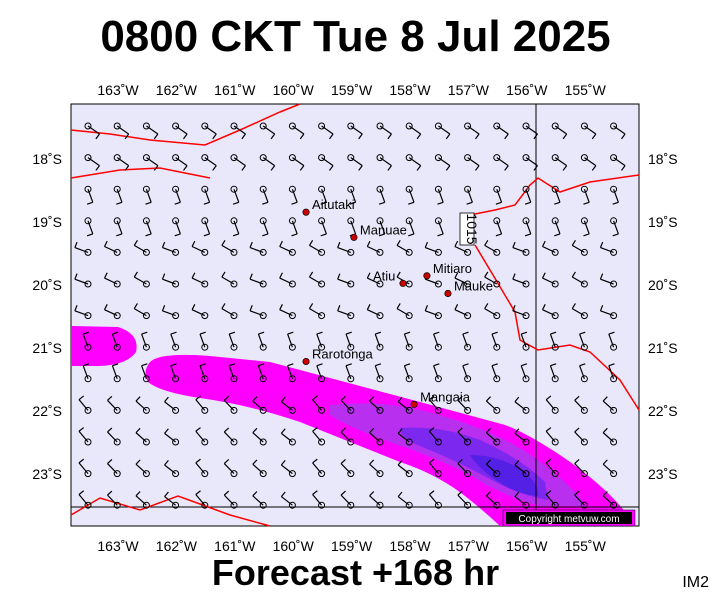  Describe the element at coordinates (390, 277) in the screenshot. I see `place-atiu: Atiu` at that location.